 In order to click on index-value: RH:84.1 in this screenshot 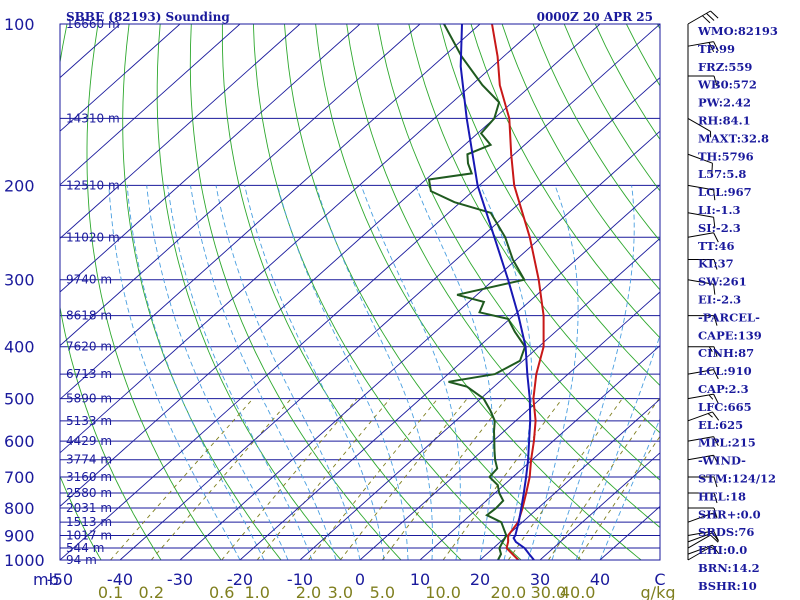, I will do `click(724, 121)`.